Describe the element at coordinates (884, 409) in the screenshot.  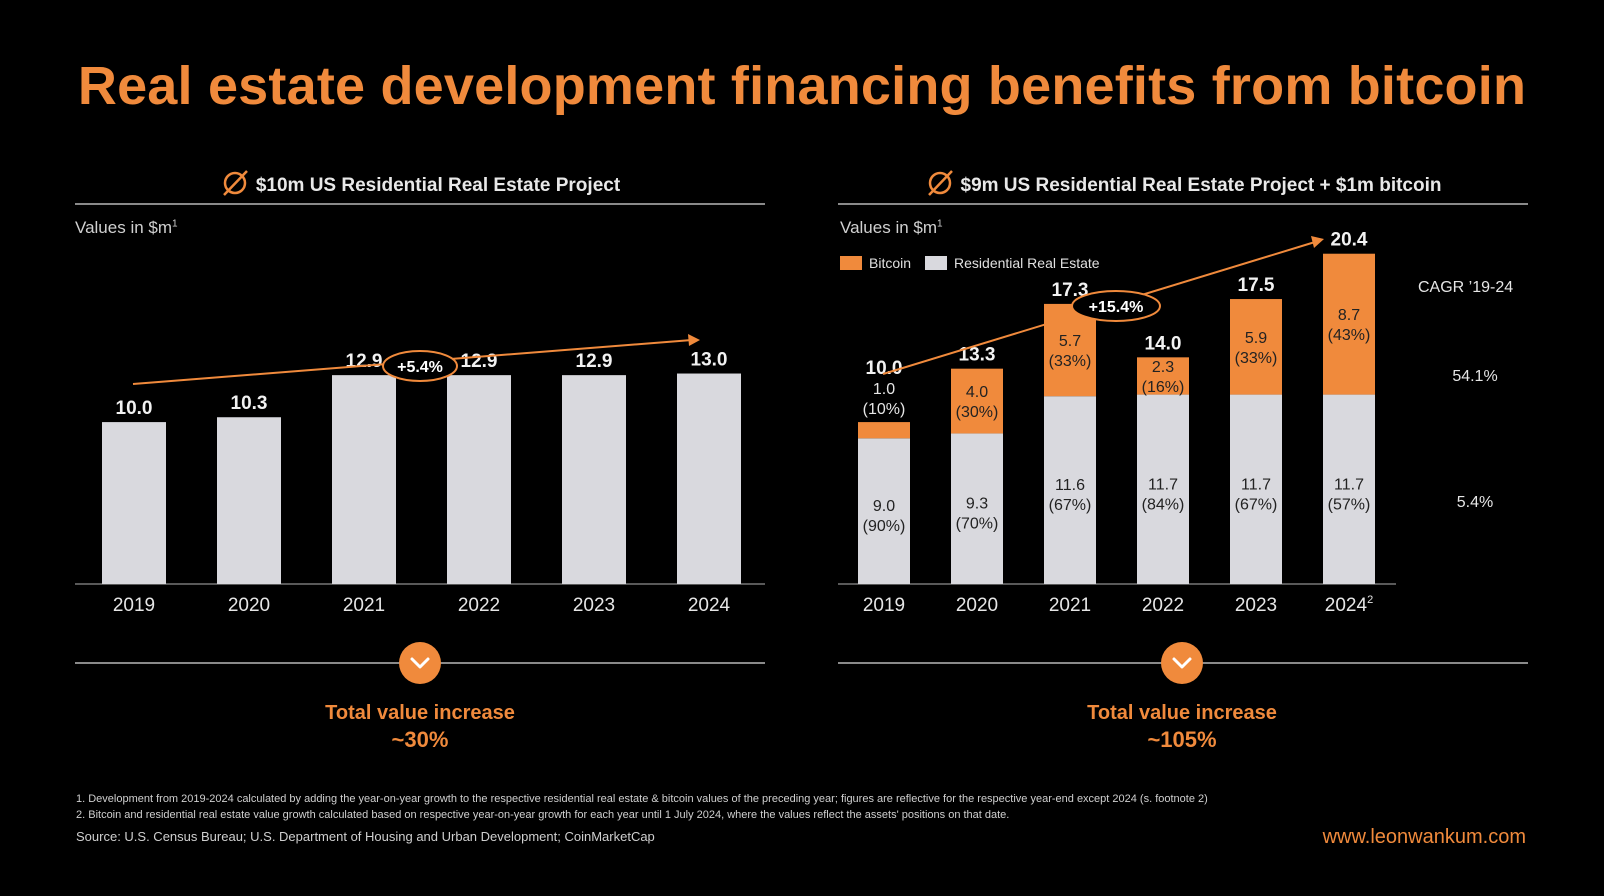
I see `bitcoin-share-label: (10%)` at that location.